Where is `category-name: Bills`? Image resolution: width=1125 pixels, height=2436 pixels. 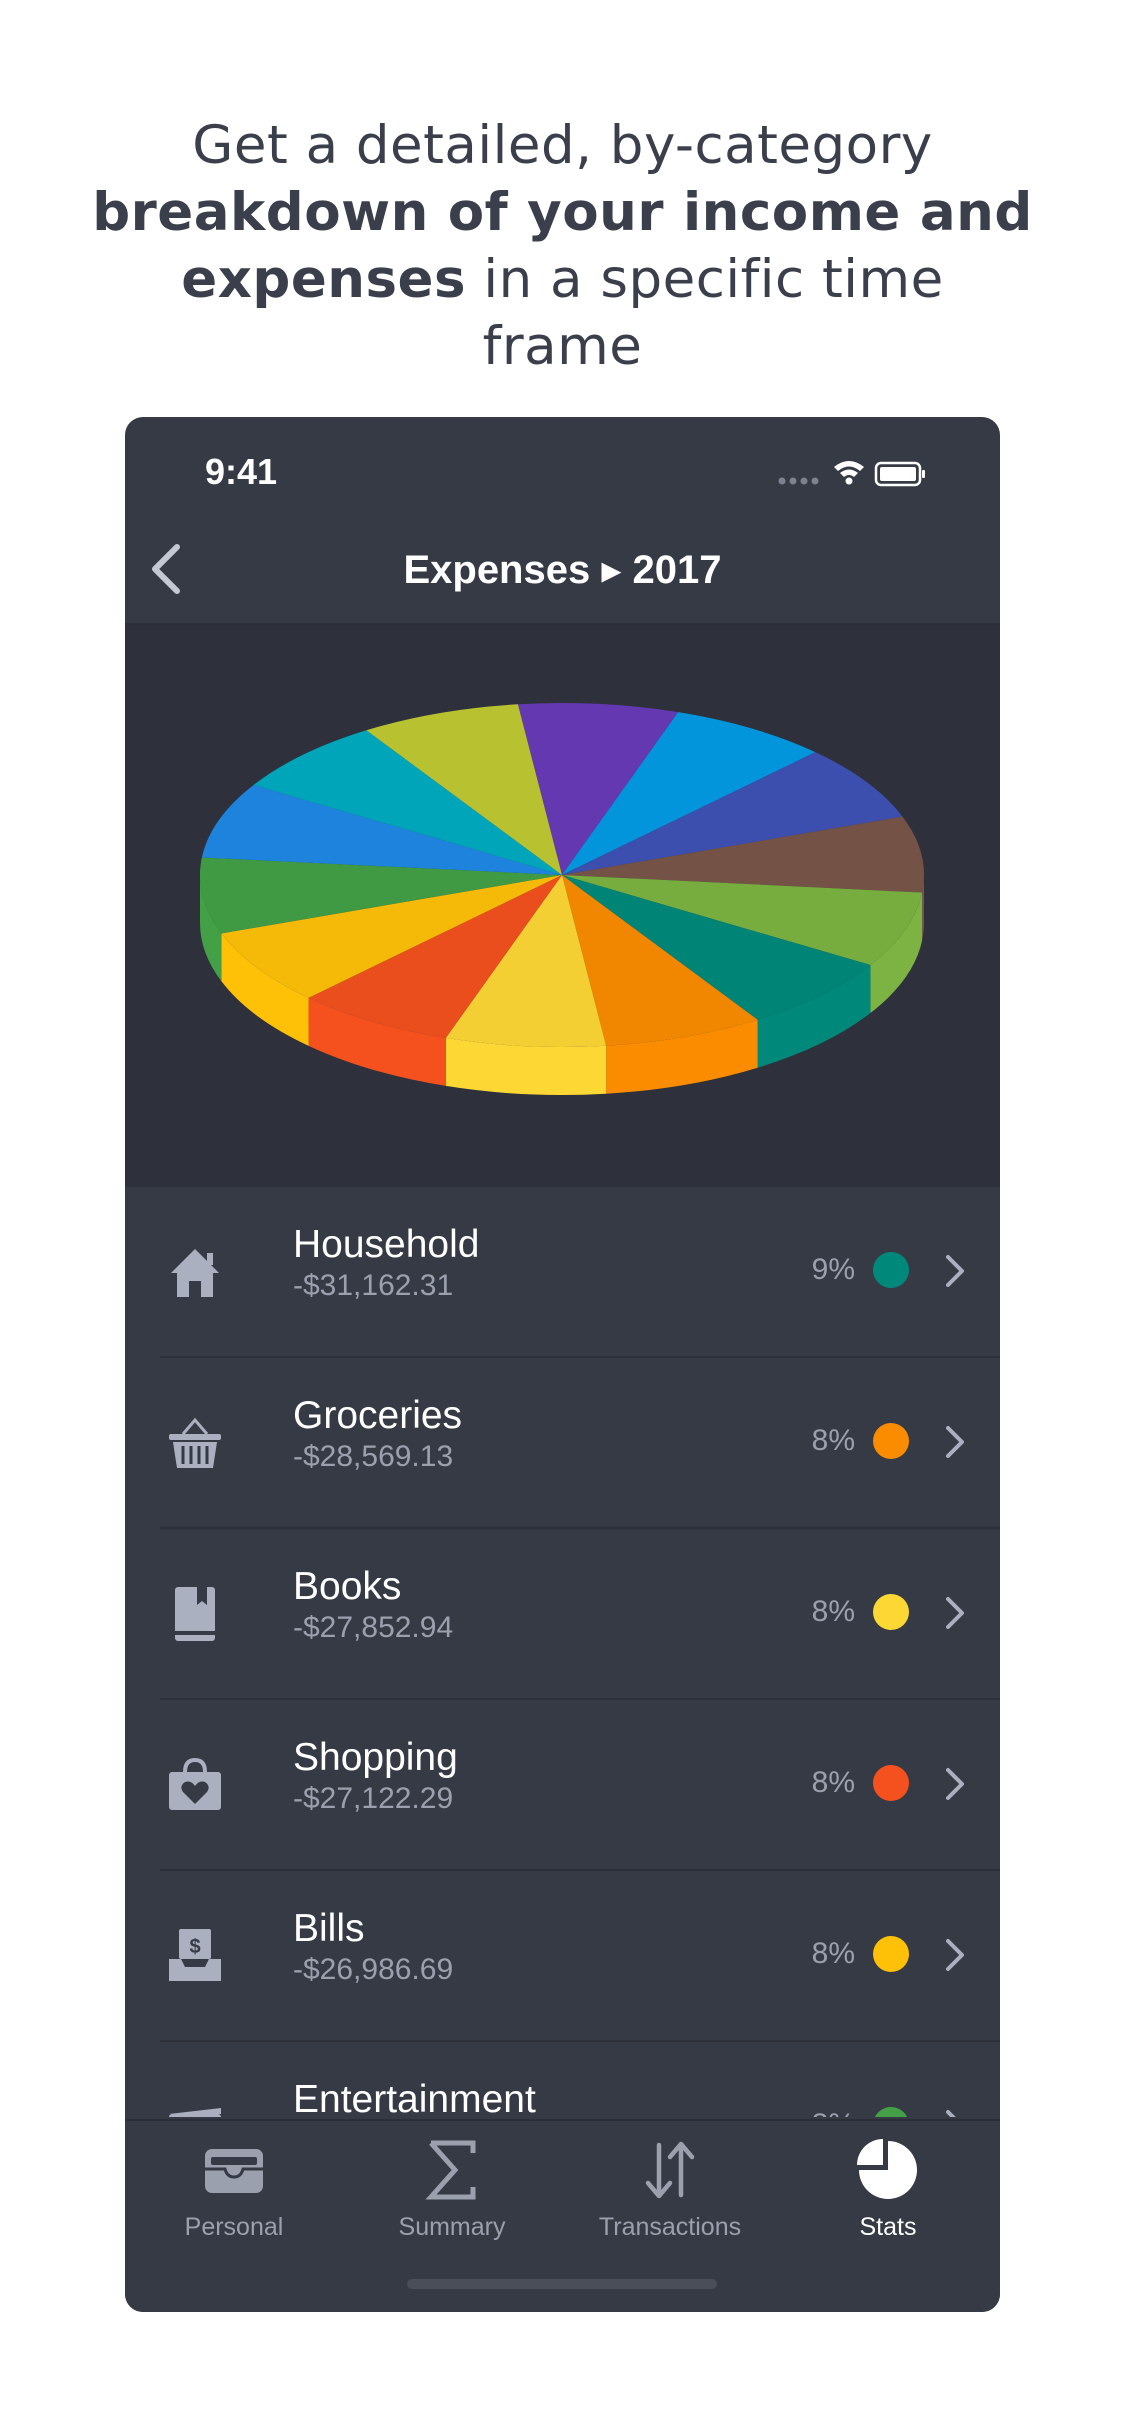
category-name: Bills is located at coordinates (329, 1928).